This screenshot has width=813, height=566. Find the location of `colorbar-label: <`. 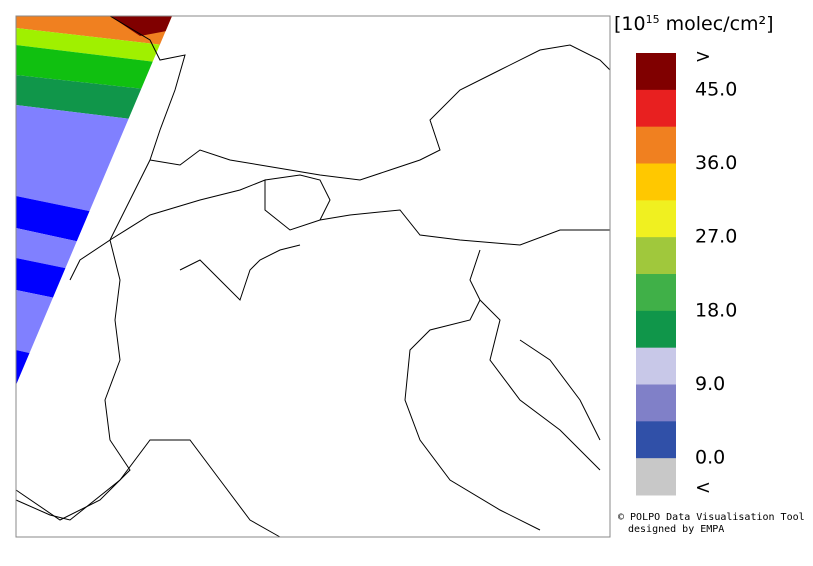

colorbar-label: < is located at coordinates (703, 488).